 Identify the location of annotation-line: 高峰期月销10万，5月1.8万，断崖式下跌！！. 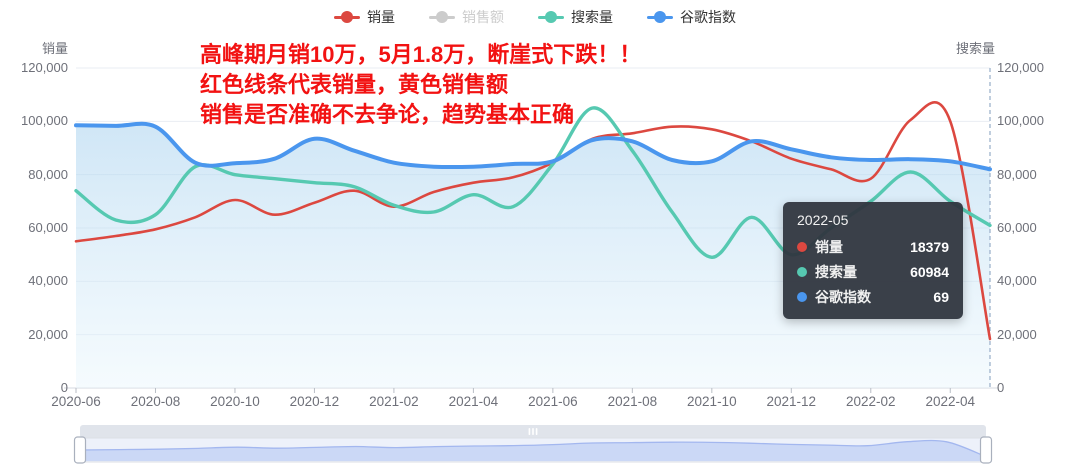
(421, 54).